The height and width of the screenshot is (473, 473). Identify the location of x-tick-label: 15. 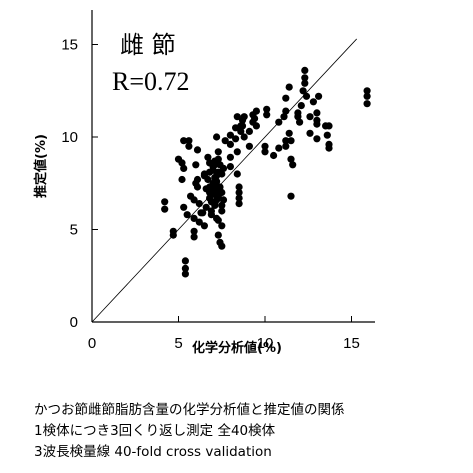
(351, 343).